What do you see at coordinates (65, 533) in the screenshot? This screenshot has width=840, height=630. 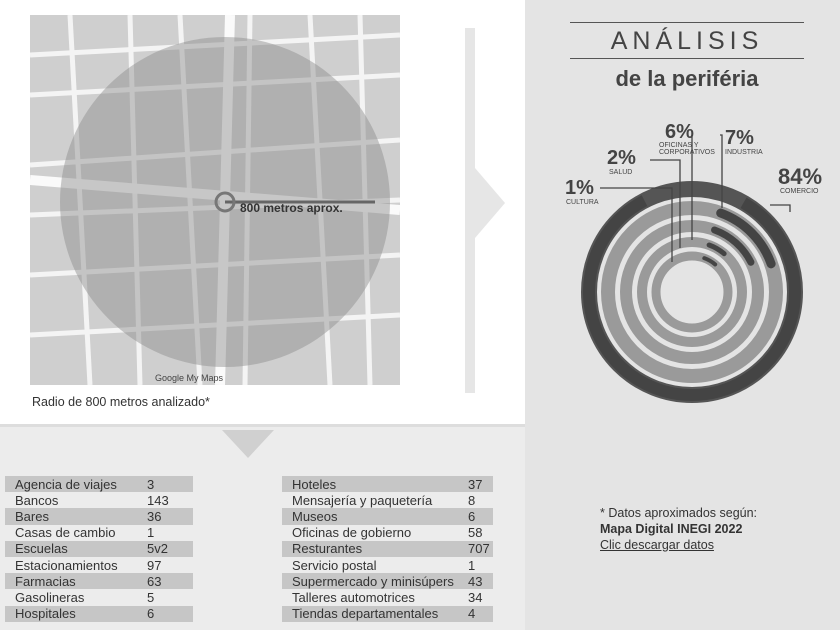 I see `service-name: Casas de cambio` at bounding box center [65, 533].